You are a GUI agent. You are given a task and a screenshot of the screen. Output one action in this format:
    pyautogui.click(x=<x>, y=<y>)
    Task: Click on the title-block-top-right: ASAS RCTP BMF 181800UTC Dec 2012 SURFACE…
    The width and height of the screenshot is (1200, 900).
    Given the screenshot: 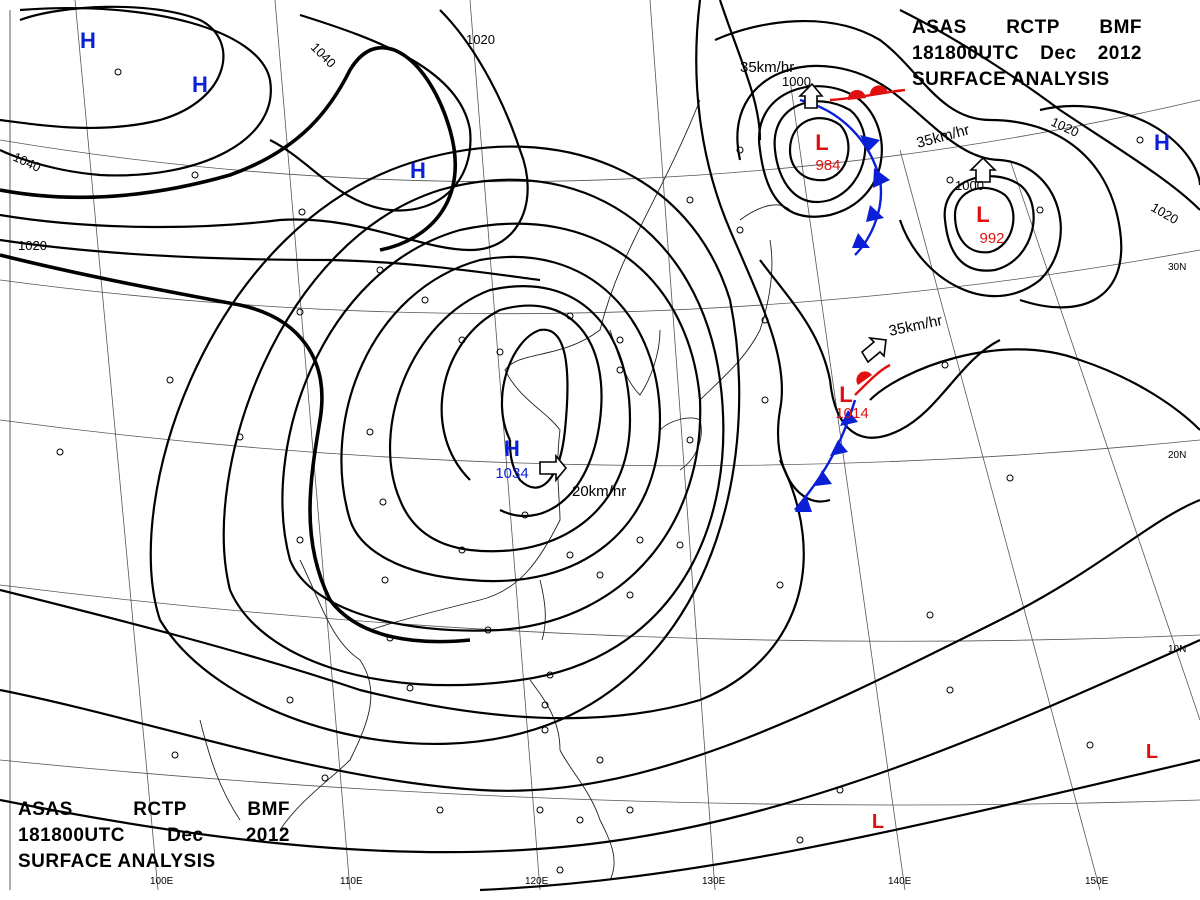 What is the action you would take?
    pyautogui.click(x=1027, y=54)
    